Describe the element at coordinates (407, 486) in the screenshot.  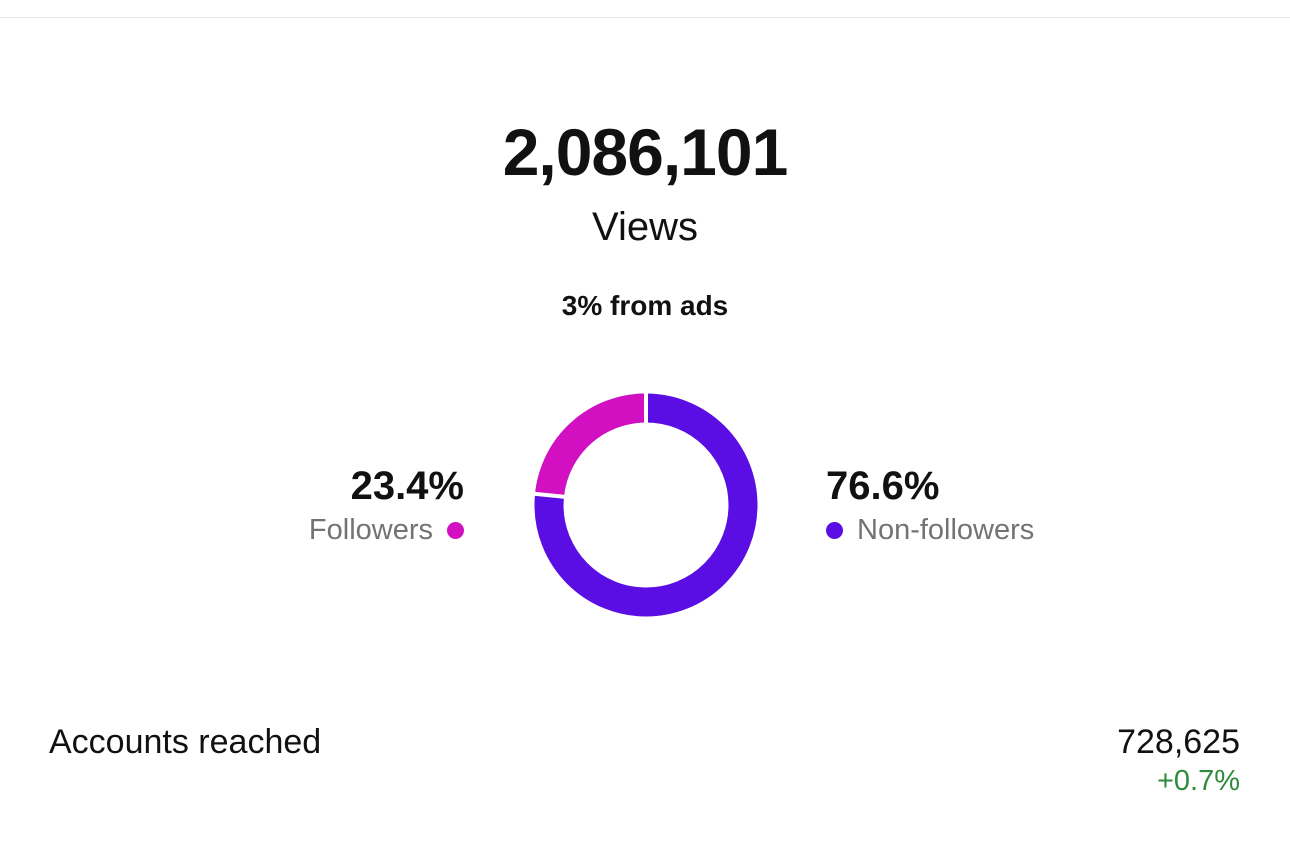
I see `followers-percent: 23.4%` at that location.